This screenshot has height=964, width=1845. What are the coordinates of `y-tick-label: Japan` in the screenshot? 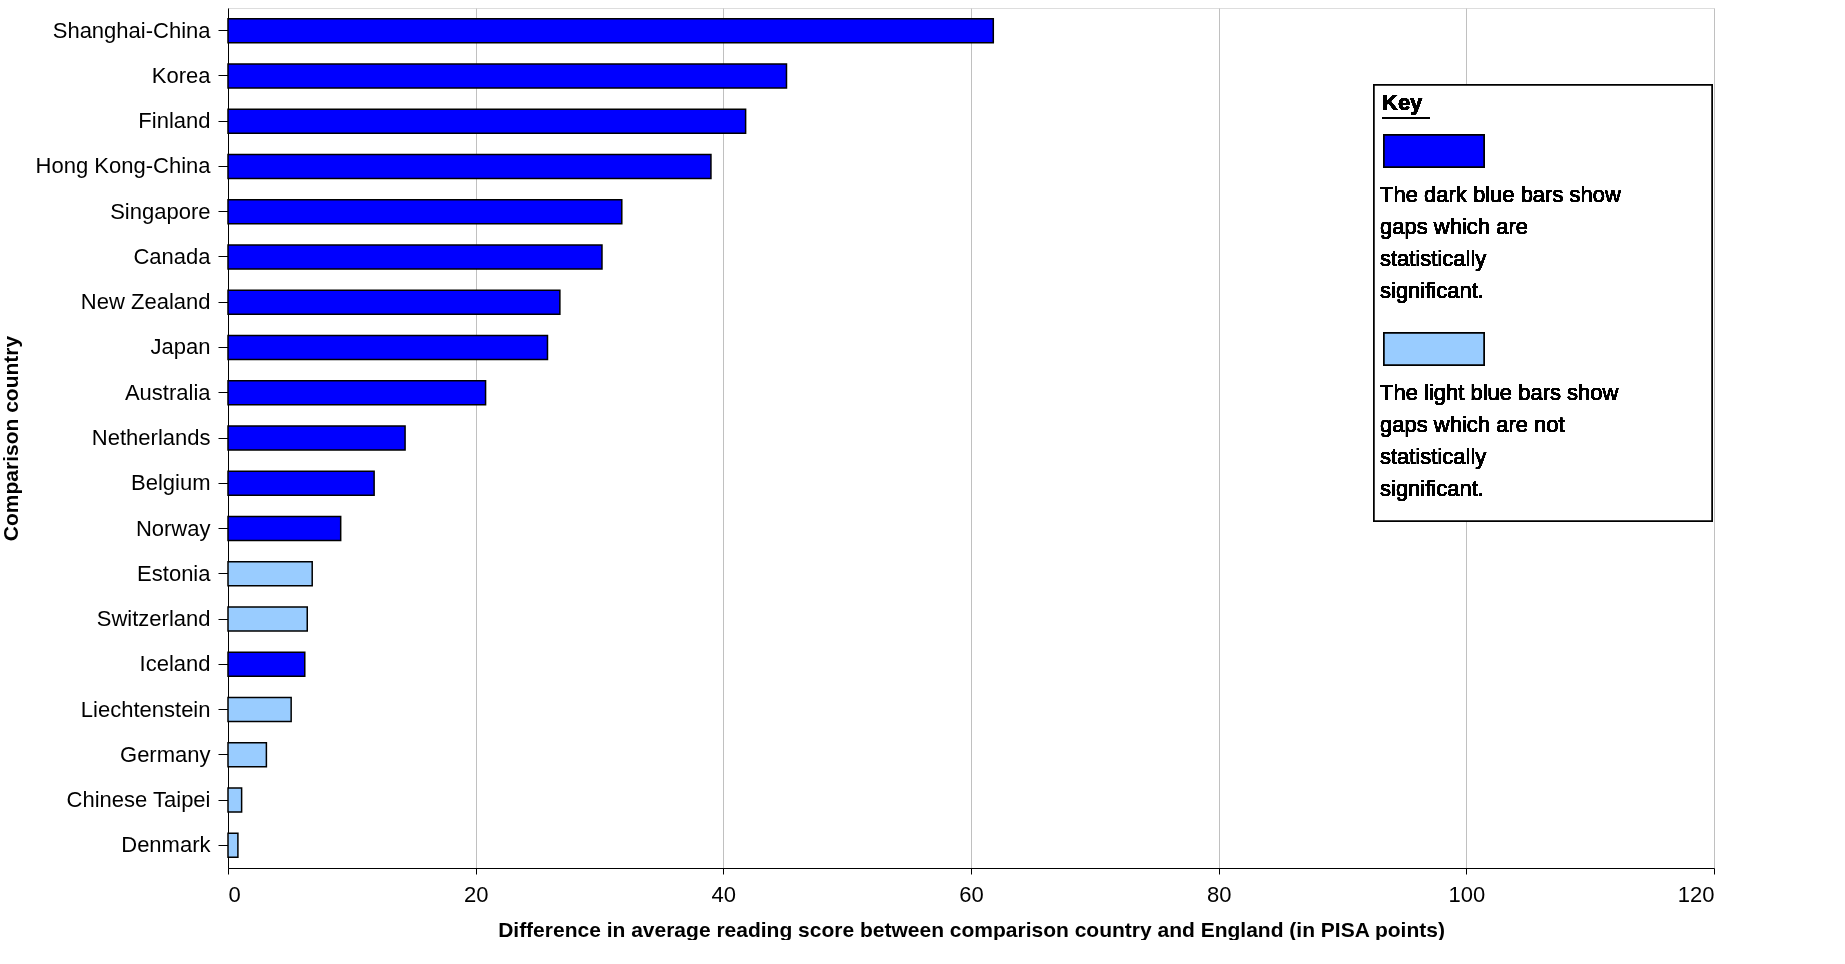 It's located at (180, 347).